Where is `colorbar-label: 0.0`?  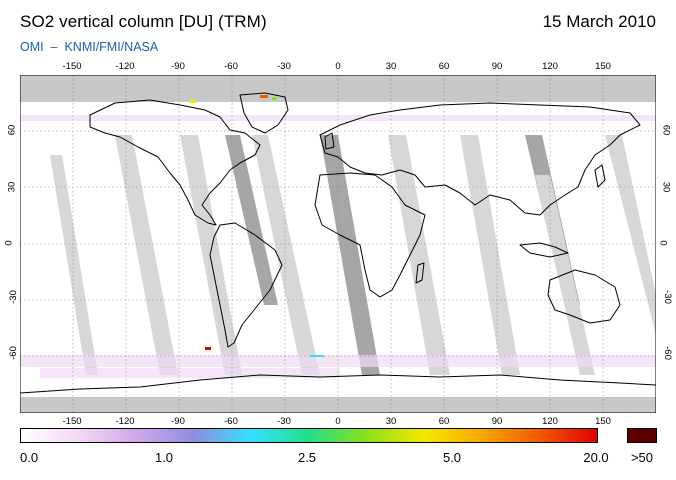 colorbar-label: 0.0 is located at coordinates (29, 457).